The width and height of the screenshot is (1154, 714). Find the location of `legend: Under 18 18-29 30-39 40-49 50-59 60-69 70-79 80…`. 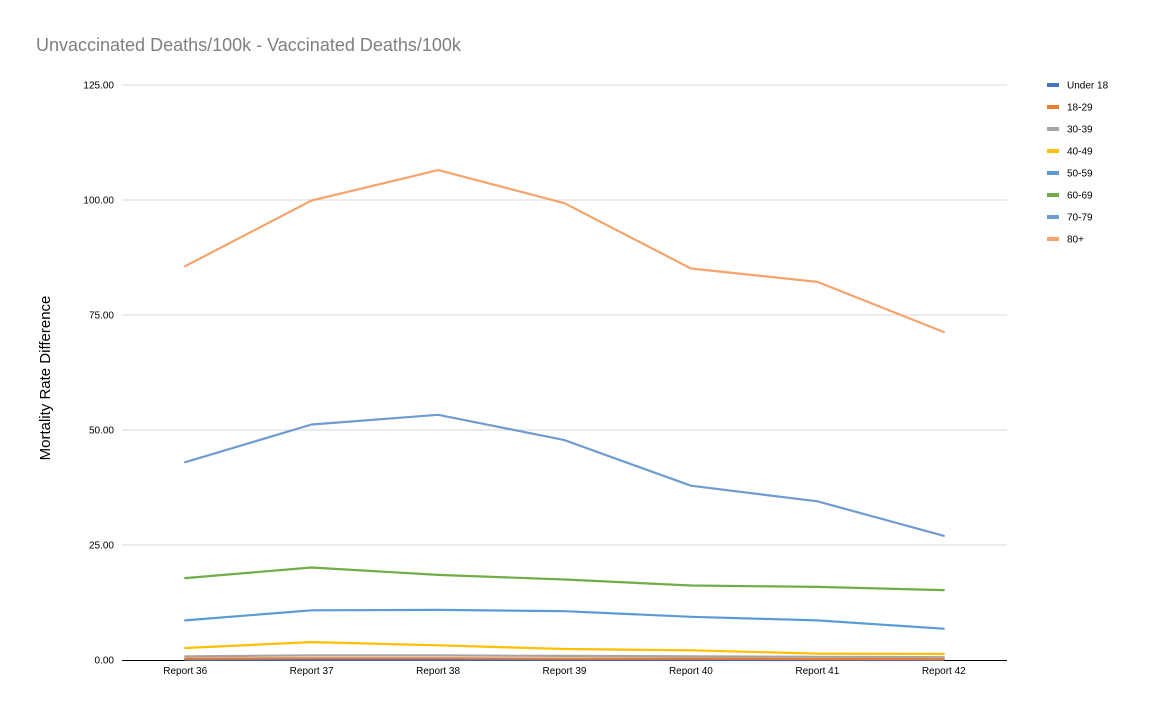

legend: Under 18 18-29 30-39 40-49 50-59 60-69 70-79 80… is located at coordinates (1078, 163).